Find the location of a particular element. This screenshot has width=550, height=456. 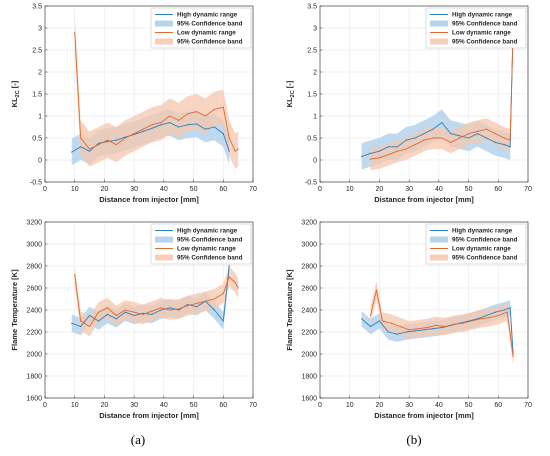

y-tick-label: 3200 is located at coordinates (34, 222).